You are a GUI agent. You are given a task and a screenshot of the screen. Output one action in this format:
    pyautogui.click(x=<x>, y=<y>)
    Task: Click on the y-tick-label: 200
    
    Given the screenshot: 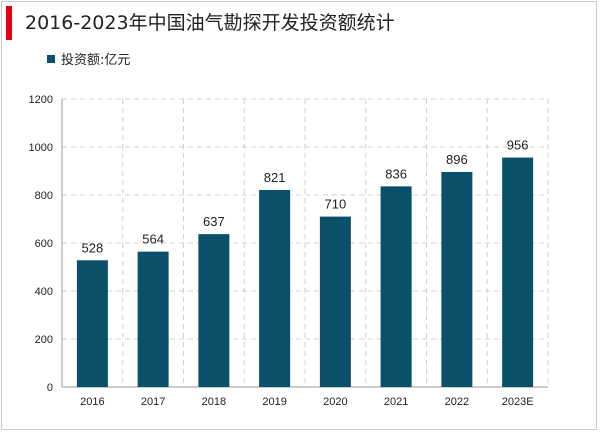 What is the action you would take?
    pyautogui.click(x=44, y=340)
    